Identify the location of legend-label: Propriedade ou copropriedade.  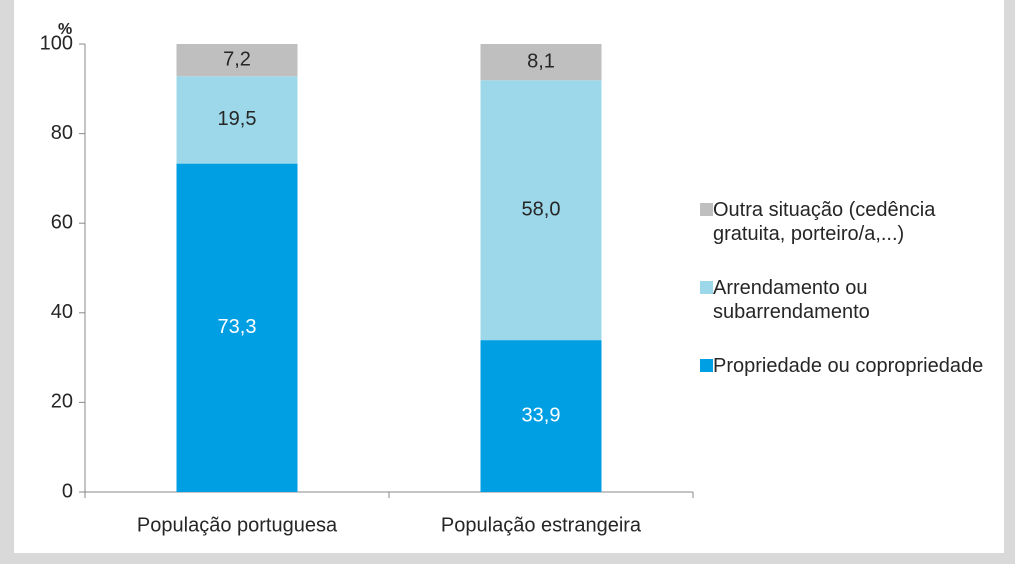
(848, 366).